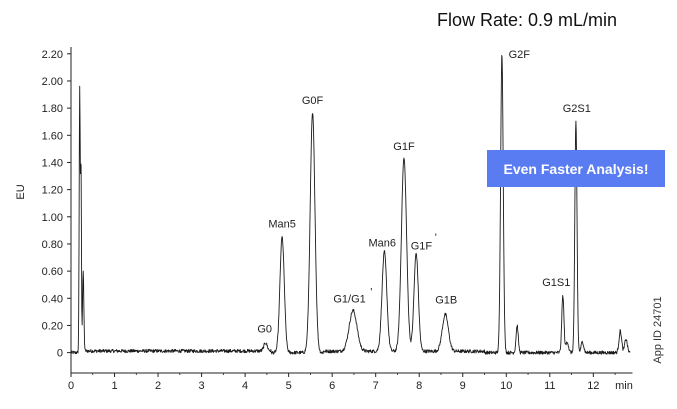  What do you see at coordinates (52, 218) in the screenshot?
I see `y-tick-label: 1.00` at bounding box center [52, 218].